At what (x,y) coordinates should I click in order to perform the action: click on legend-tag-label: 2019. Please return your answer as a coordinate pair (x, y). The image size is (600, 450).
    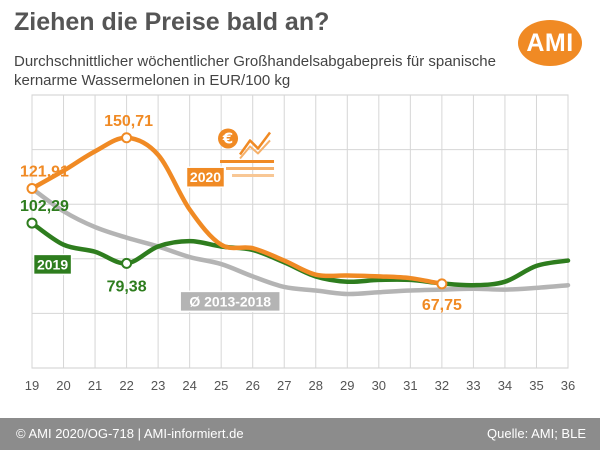
    Looking at the image, I should click on (52, 264).